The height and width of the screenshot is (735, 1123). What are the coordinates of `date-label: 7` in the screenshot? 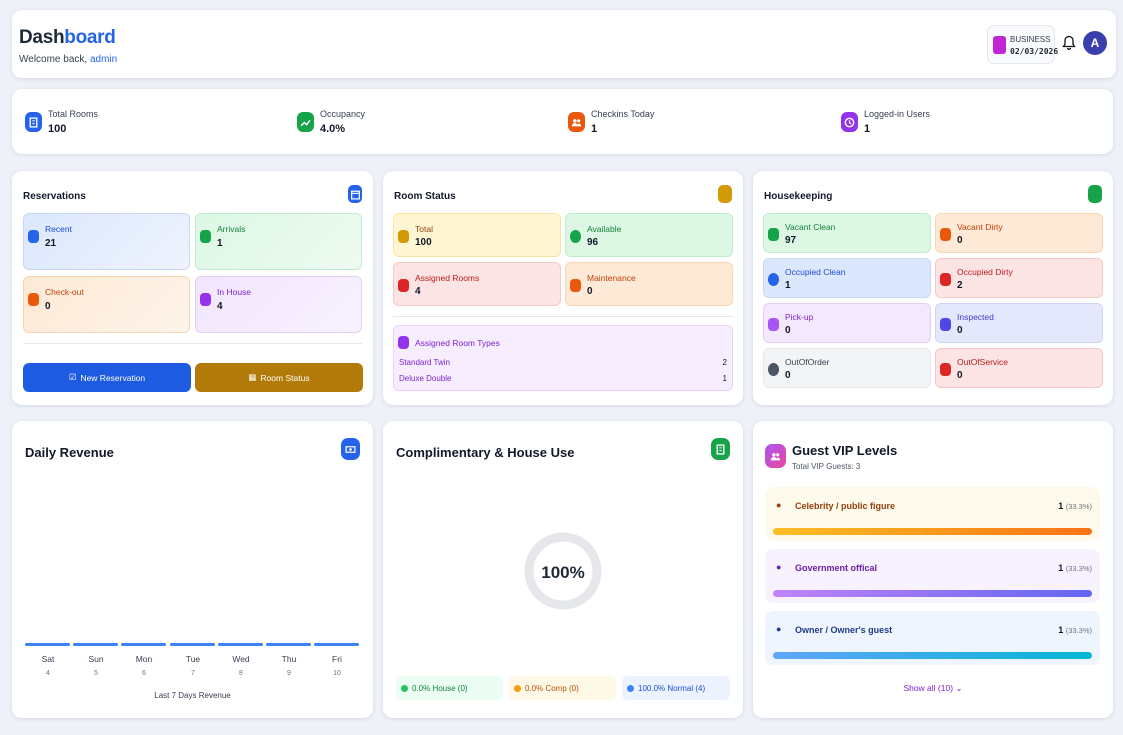 It's located at (193, 673).